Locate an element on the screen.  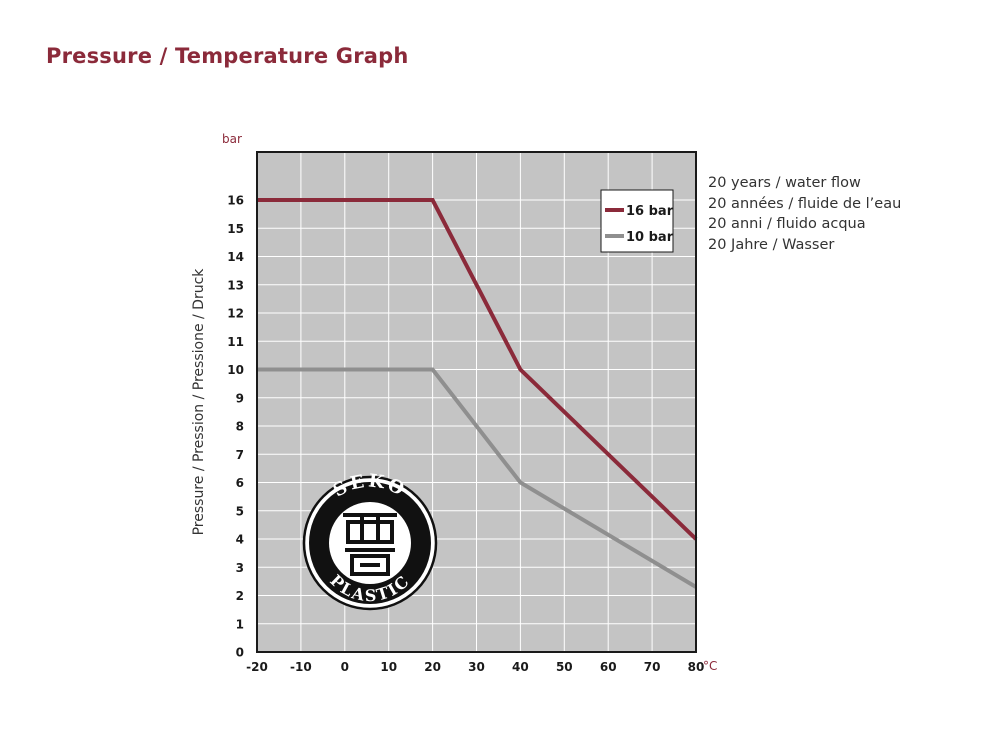
y-tick-label: 7 is located at coordinates (240, 455).